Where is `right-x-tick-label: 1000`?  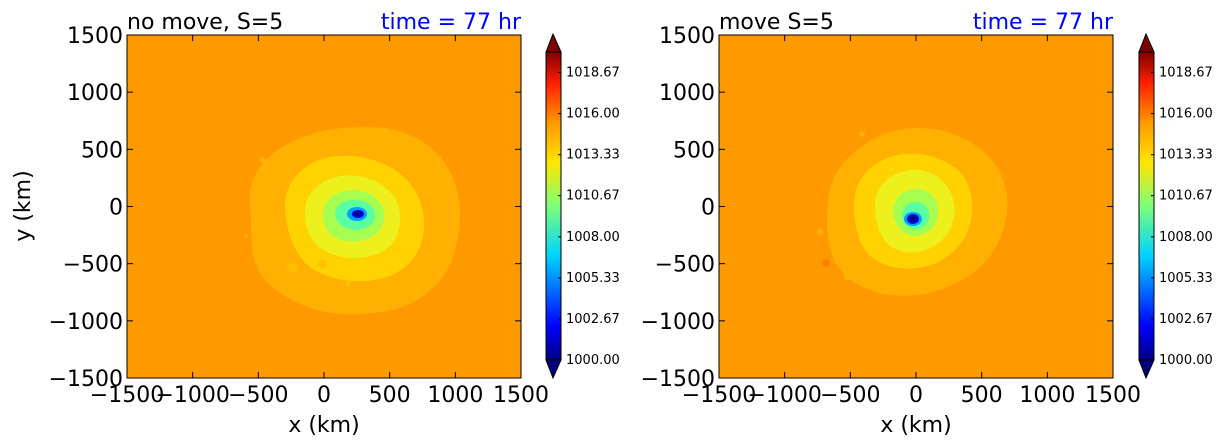
right-x-tick-label: 1000 is located at coordinates (1047, 395).